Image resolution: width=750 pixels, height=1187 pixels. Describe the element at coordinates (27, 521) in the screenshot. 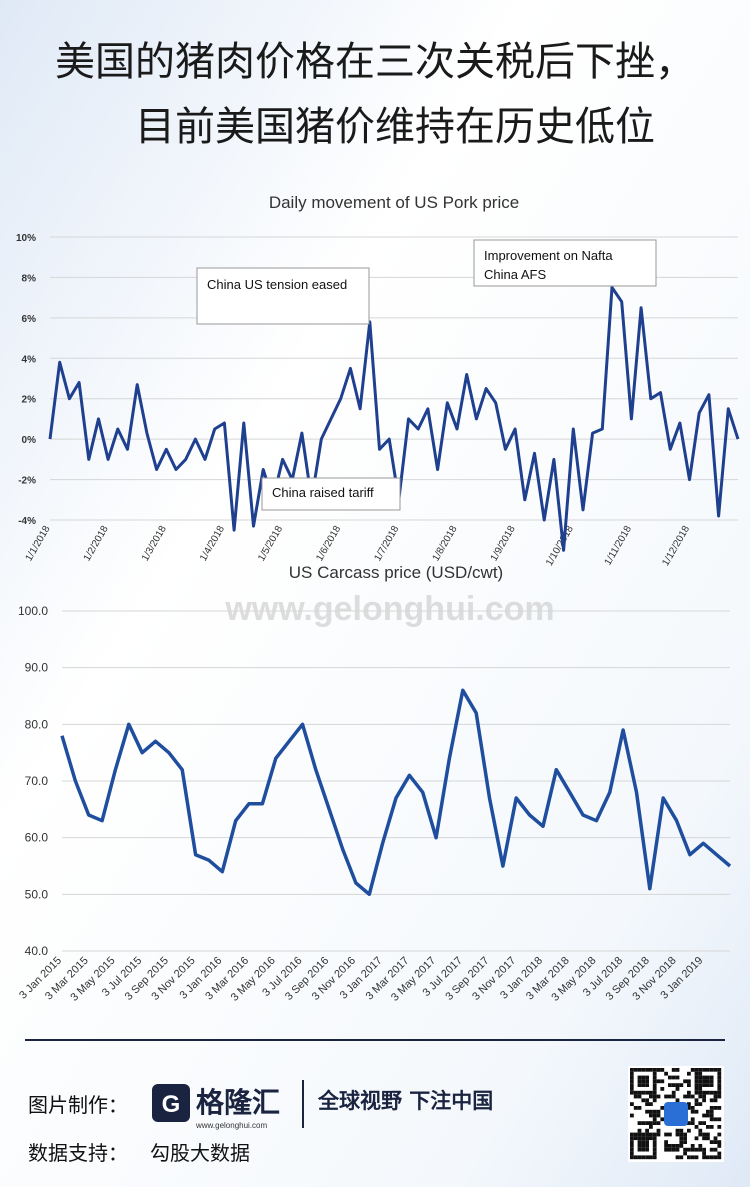

I see `y-tick-label: -4%` at that location.